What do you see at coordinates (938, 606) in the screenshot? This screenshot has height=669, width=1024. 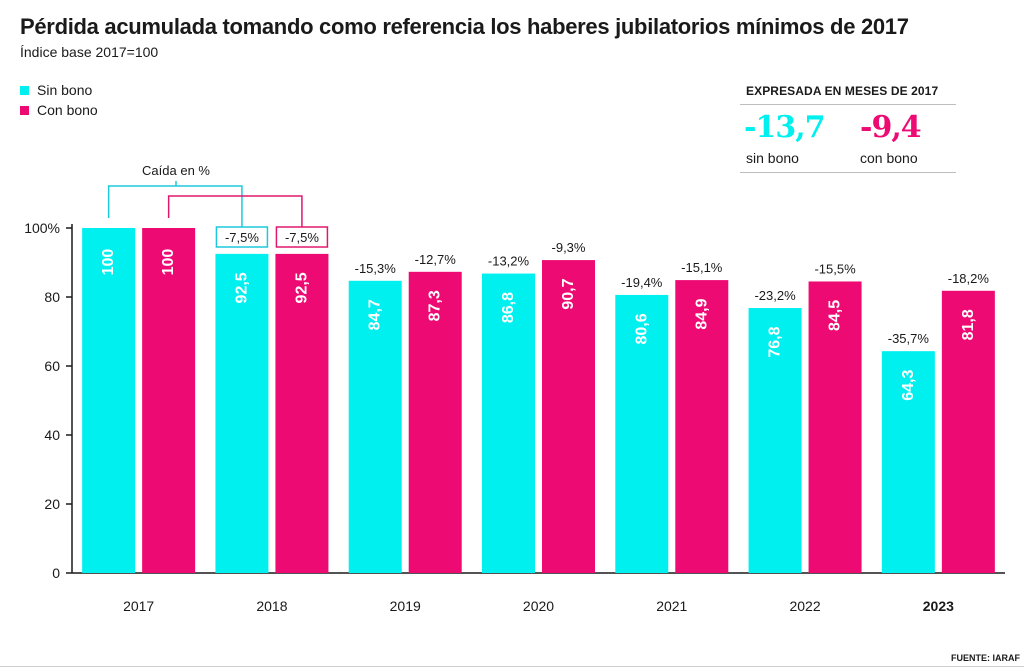 I see `x-tick-label: 2023` at bounding box center [938, 606].